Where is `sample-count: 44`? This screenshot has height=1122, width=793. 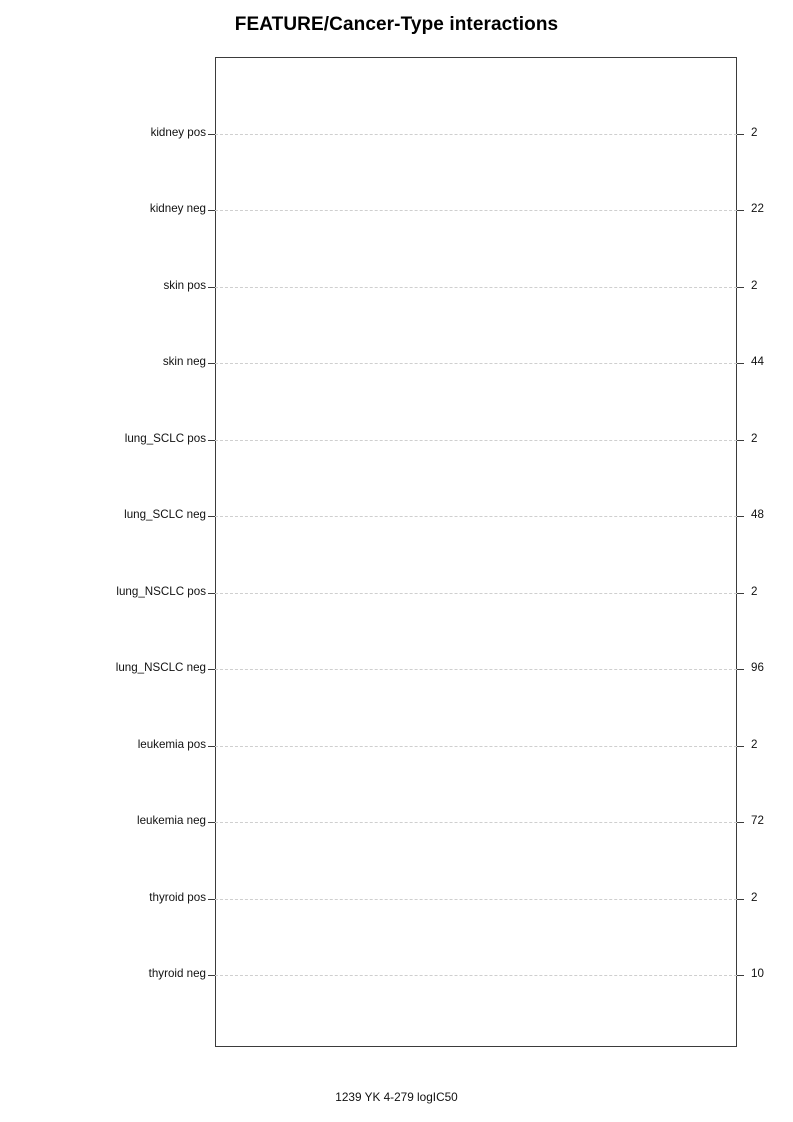
sample-count: 44 is located at coordinates (757, 362).